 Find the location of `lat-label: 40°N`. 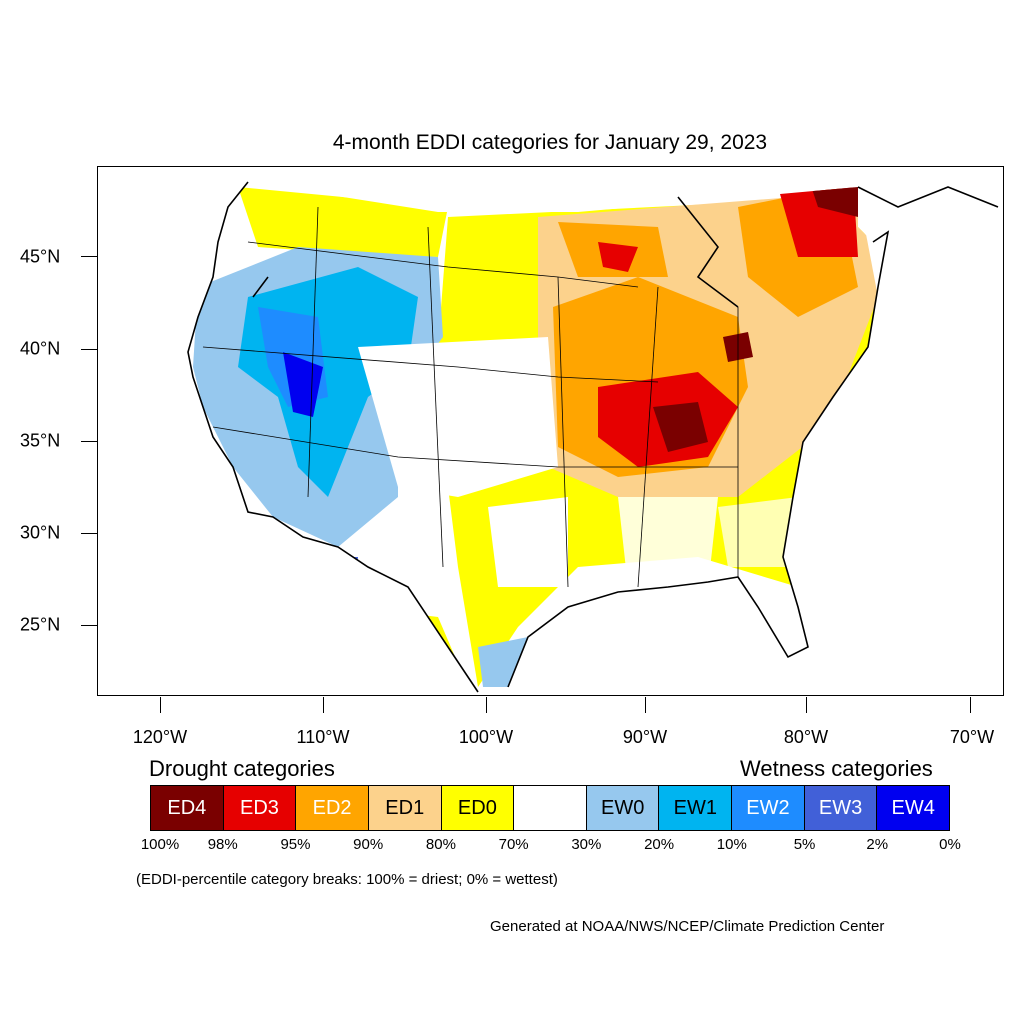

lat-label: 40°N is located at coordinates (40, 348).